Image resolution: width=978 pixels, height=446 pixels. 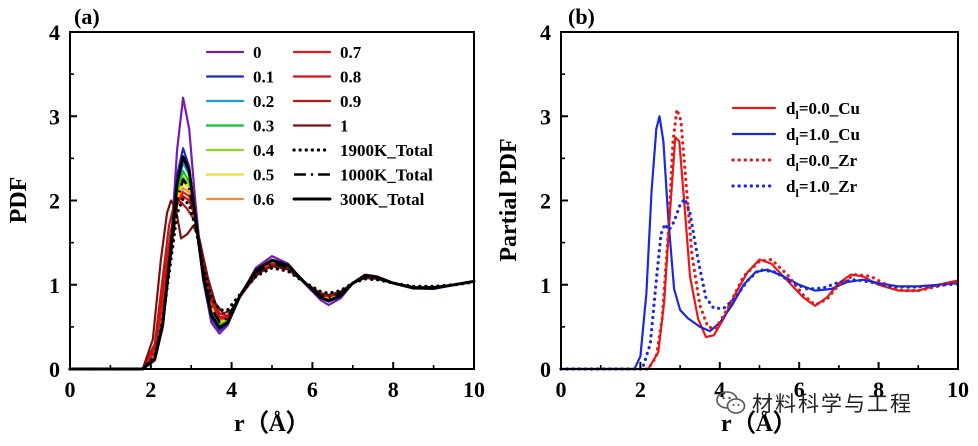 What do you see at coordinates (509, 199) in the screenshot?
I see `panel-b-y-axis-title: Partial PDF` at bounding box center [509, 199].